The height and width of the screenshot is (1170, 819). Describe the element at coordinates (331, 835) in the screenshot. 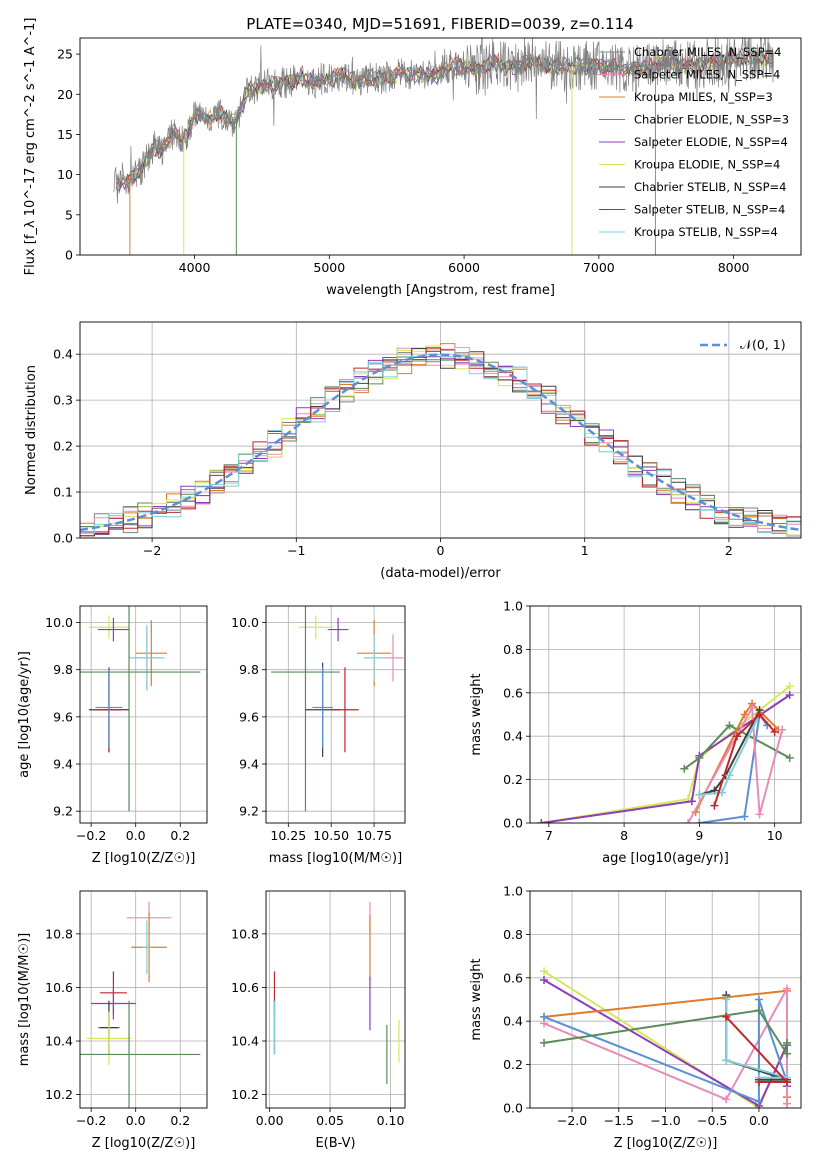

I see `x-tick-label: 10.50` at that location.